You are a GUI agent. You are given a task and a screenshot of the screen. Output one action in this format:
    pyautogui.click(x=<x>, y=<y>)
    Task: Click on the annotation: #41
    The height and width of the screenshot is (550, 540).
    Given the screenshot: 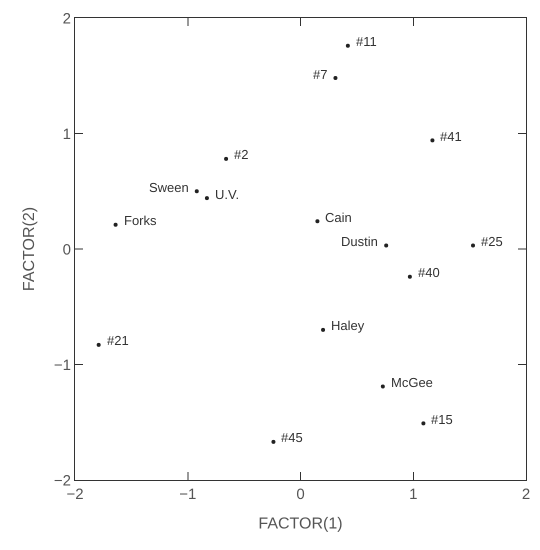 What is the action you would take?
    pyautogui.click(x=451, y=136)
    